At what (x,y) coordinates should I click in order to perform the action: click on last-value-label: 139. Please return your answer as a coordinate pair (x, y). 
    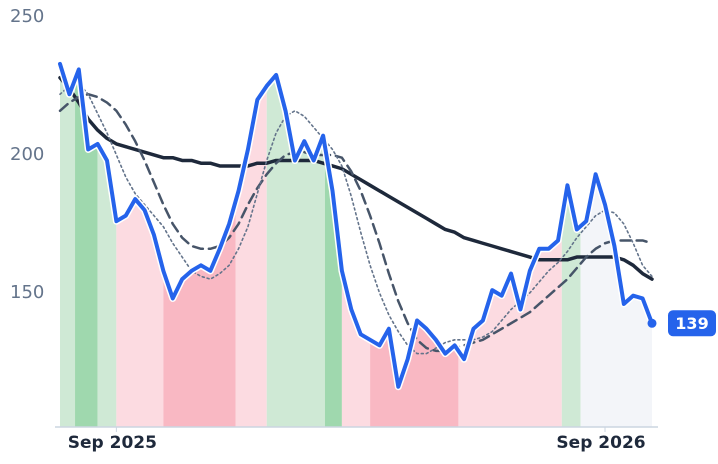
    Looking at the image, I should click on (691, 323).